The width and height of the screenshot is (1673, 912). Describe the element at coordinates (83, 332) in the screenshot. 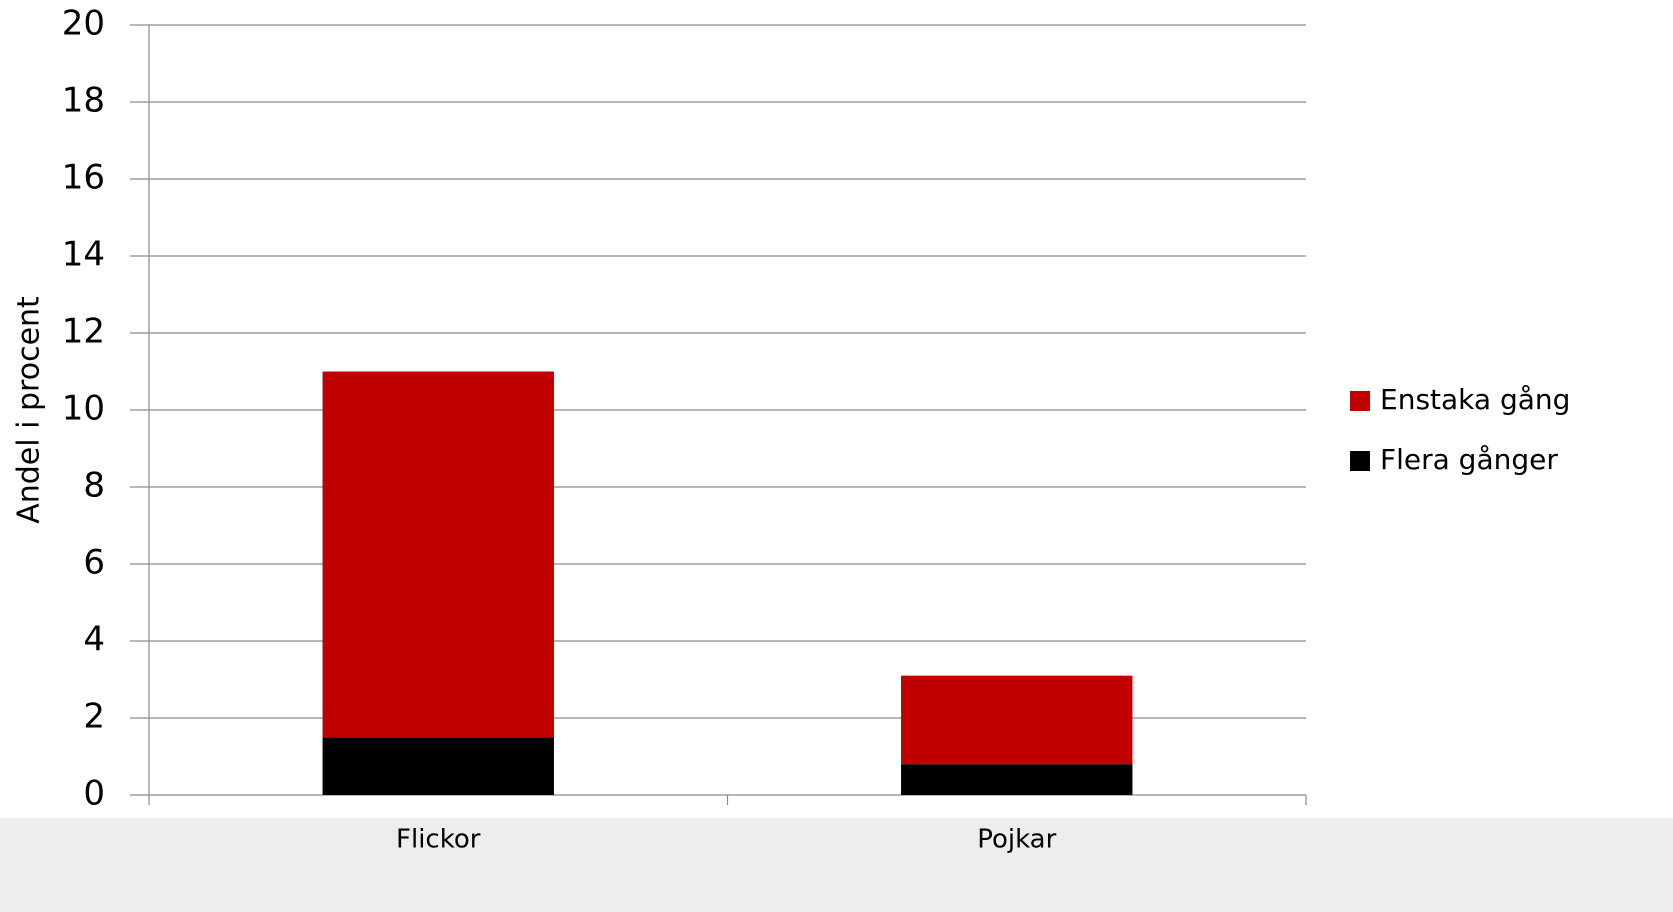

I see `y-tick-label: 12` at that location.